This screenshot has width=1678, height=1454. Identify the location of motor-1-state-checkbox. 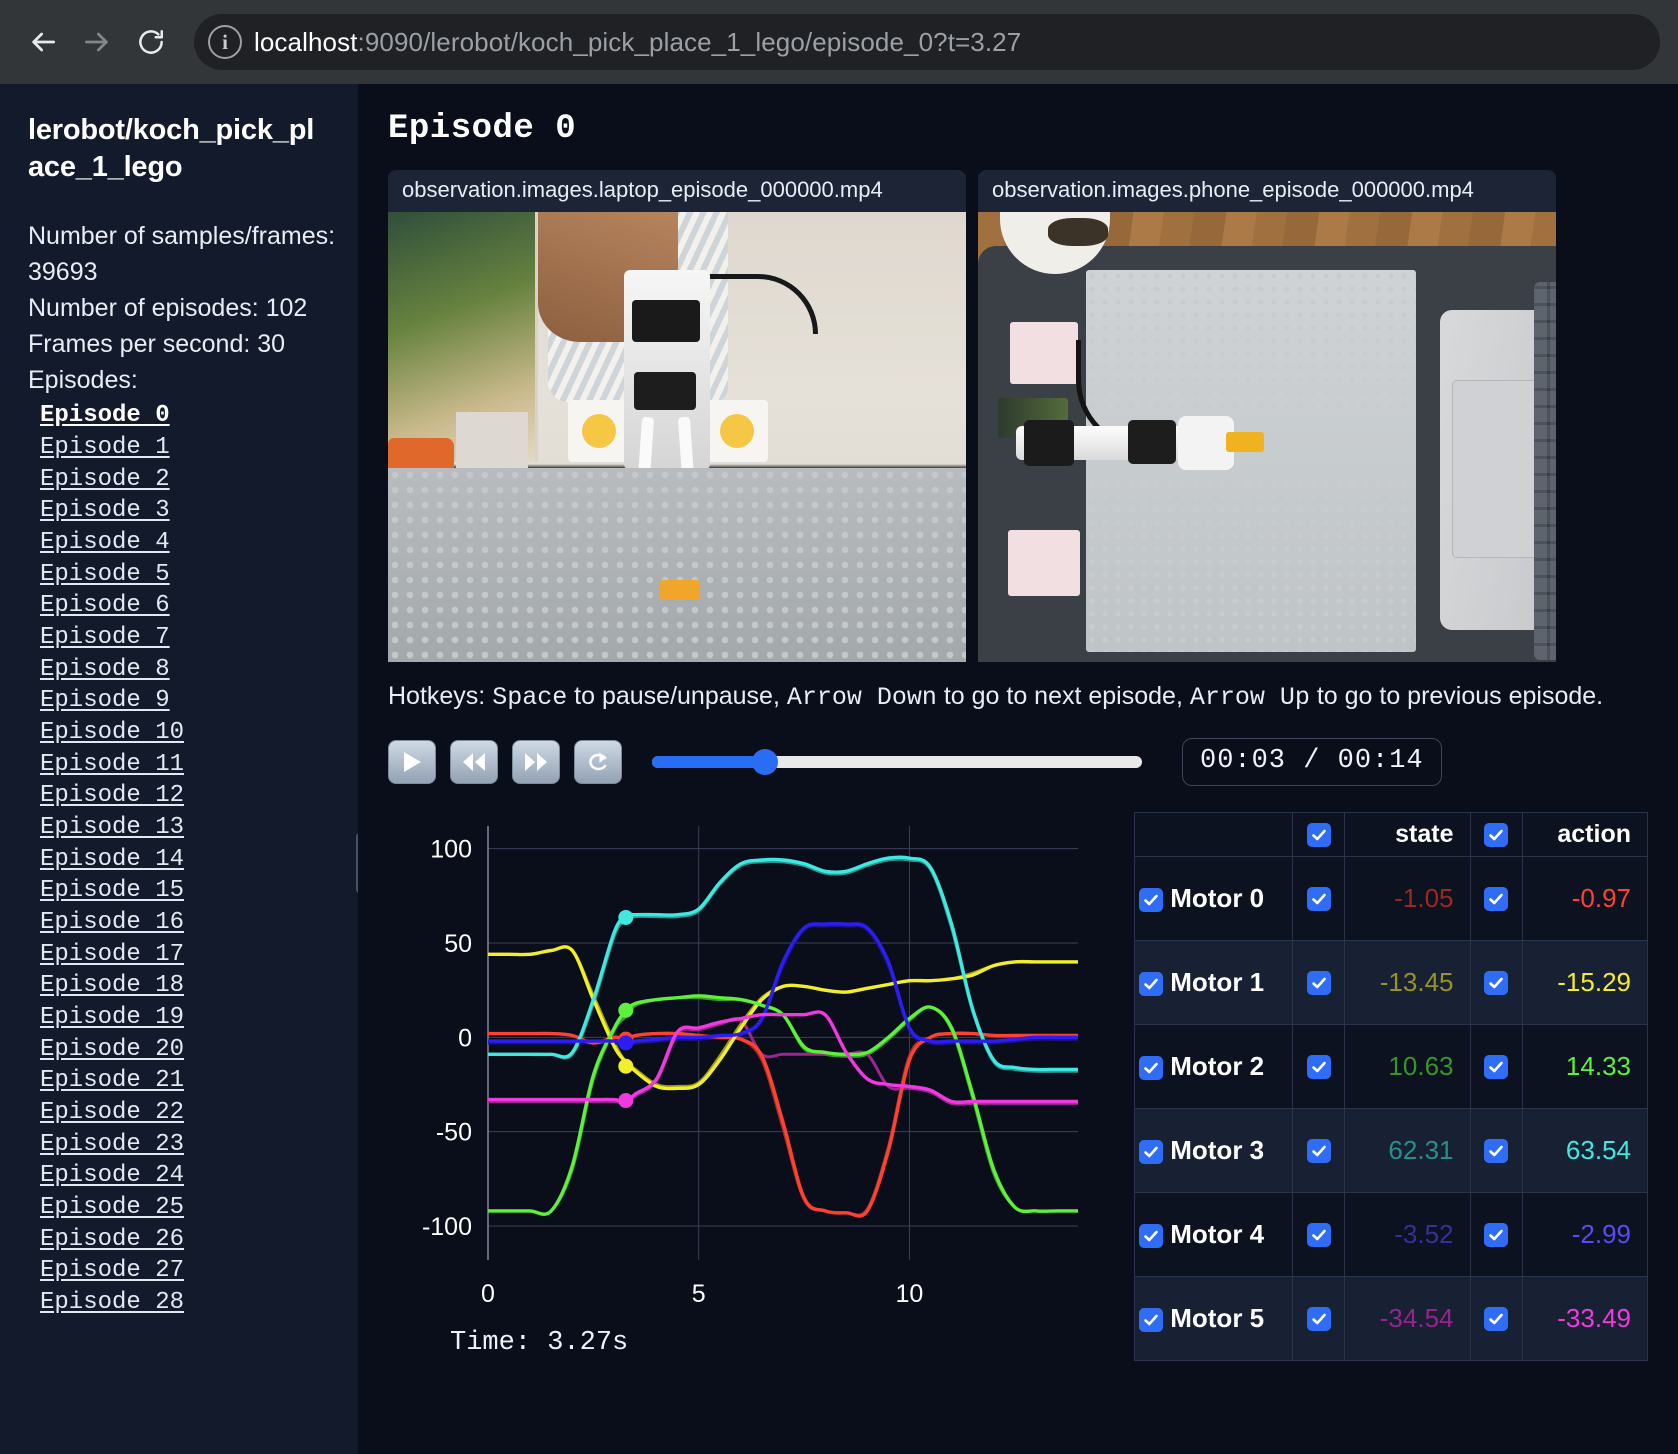
(1318, 982).